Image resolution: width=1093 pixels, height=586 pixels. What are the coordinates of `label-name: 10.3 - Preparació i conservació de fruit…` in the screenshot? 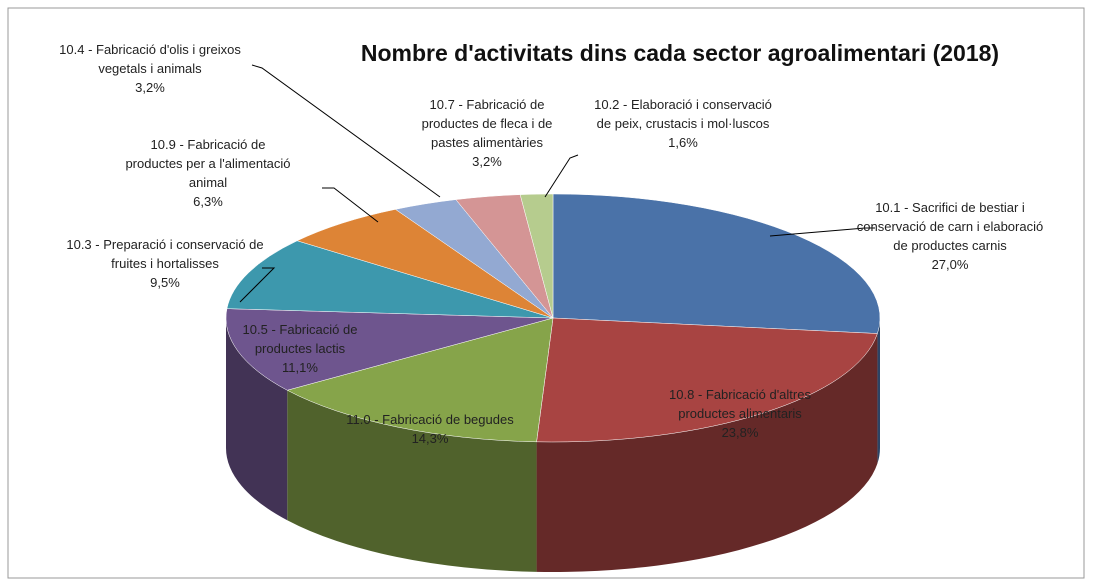 It's located at (165, 254).